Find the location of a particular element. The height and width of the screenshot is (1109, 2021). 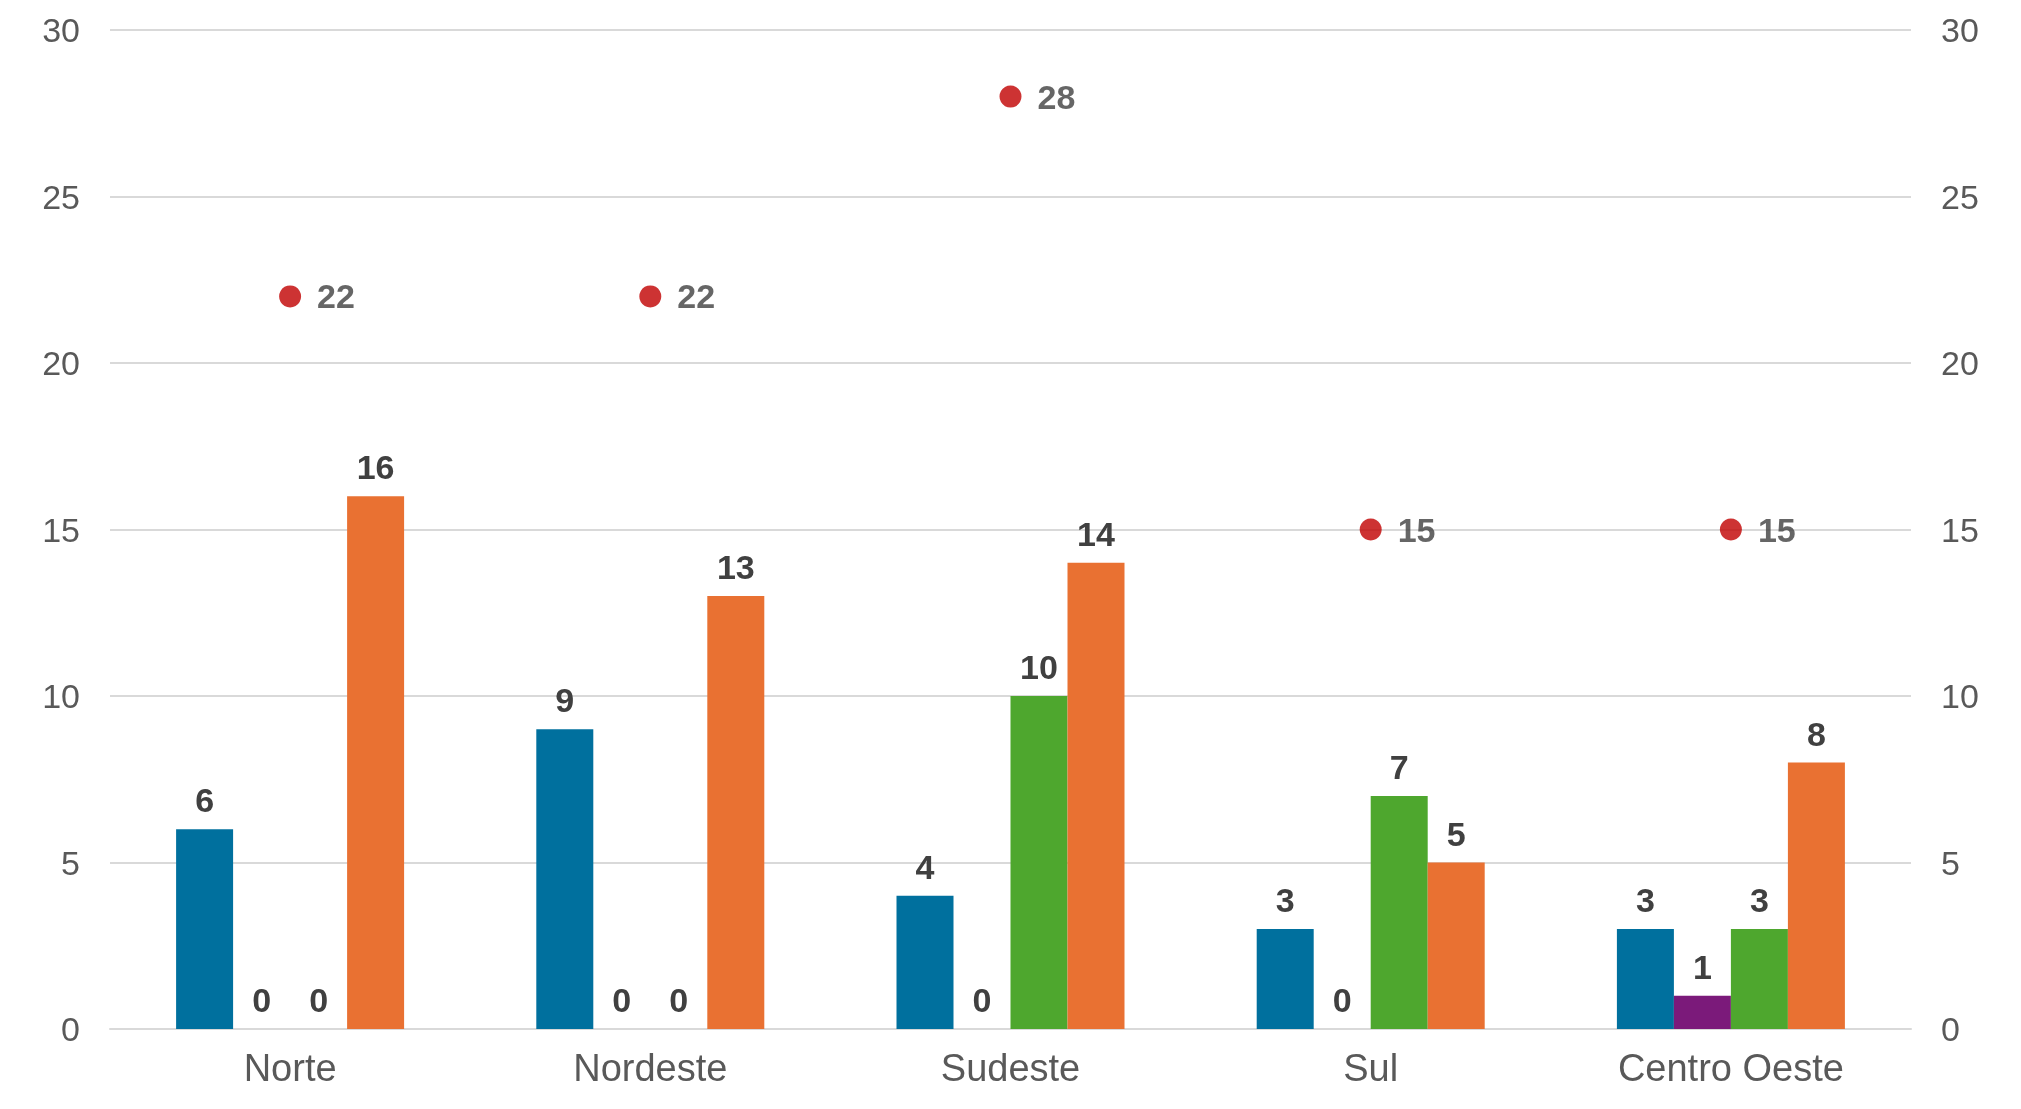

y2-tick-label: 15 is located at coordinates (1960, 529).